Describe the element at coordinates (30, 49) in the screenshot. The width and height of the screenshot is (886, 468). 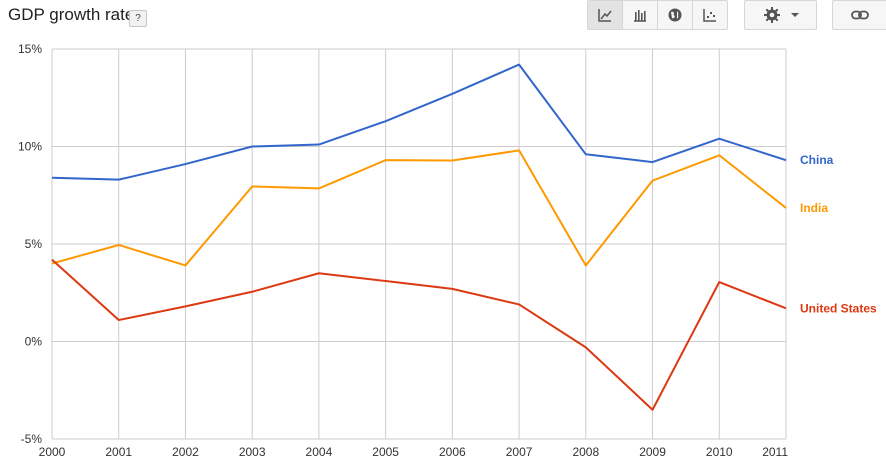
I see `y-tick-label: 15%` at that location.